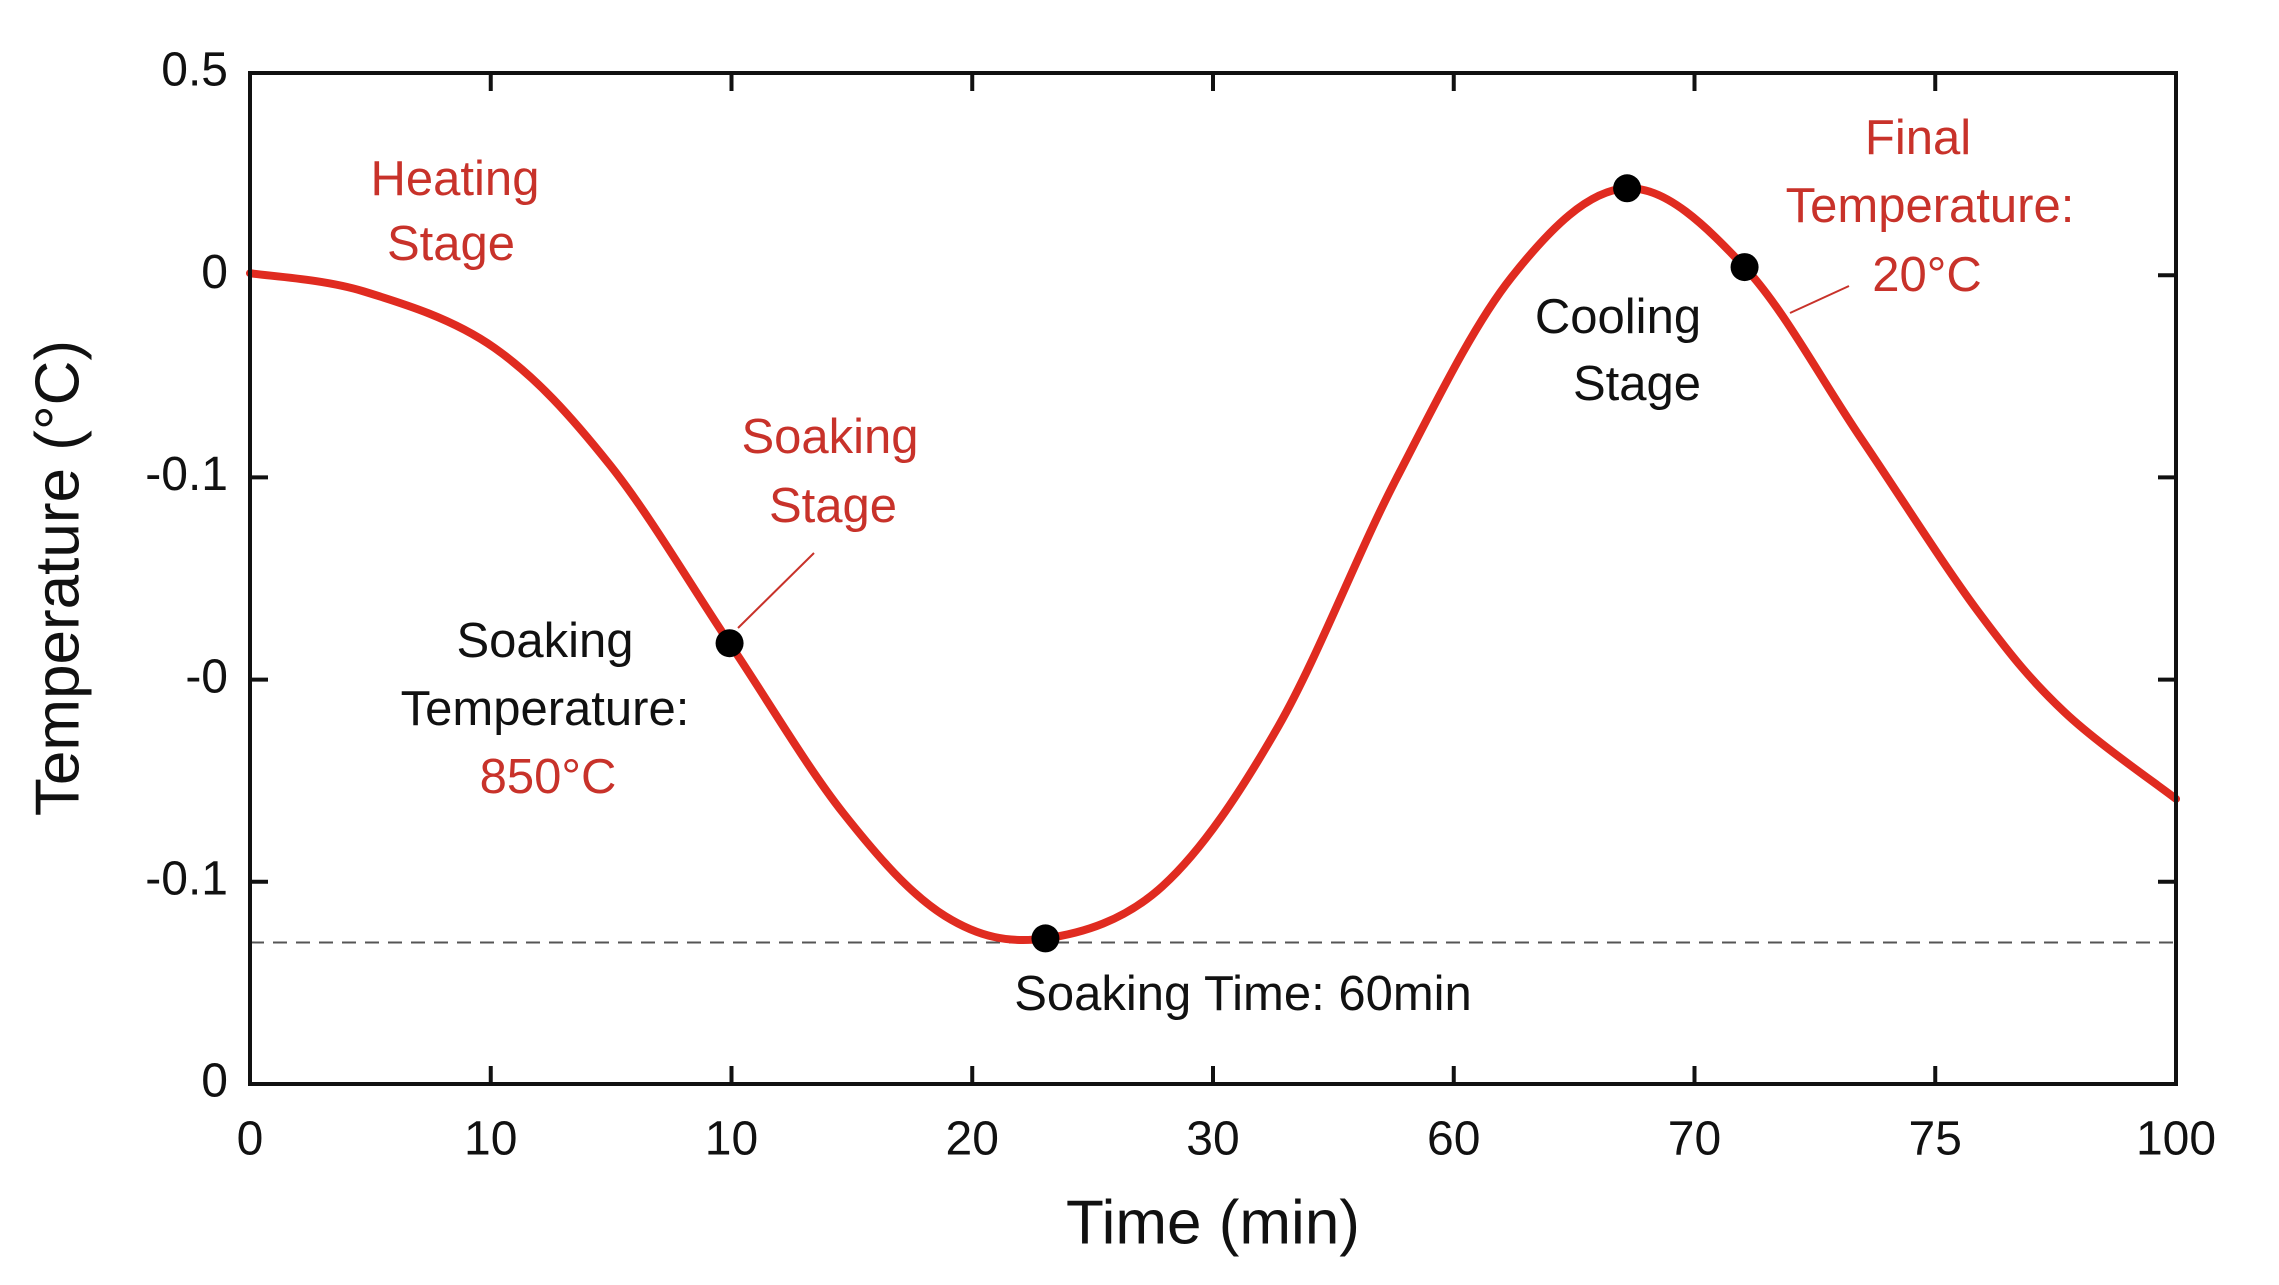 The width and height of the screenshot is (2279, 1285). What do you see at coordinates (1935, 1139) in the screenshot?
I see `x-tick-label: 75` at bounding box center [1935, 1139].